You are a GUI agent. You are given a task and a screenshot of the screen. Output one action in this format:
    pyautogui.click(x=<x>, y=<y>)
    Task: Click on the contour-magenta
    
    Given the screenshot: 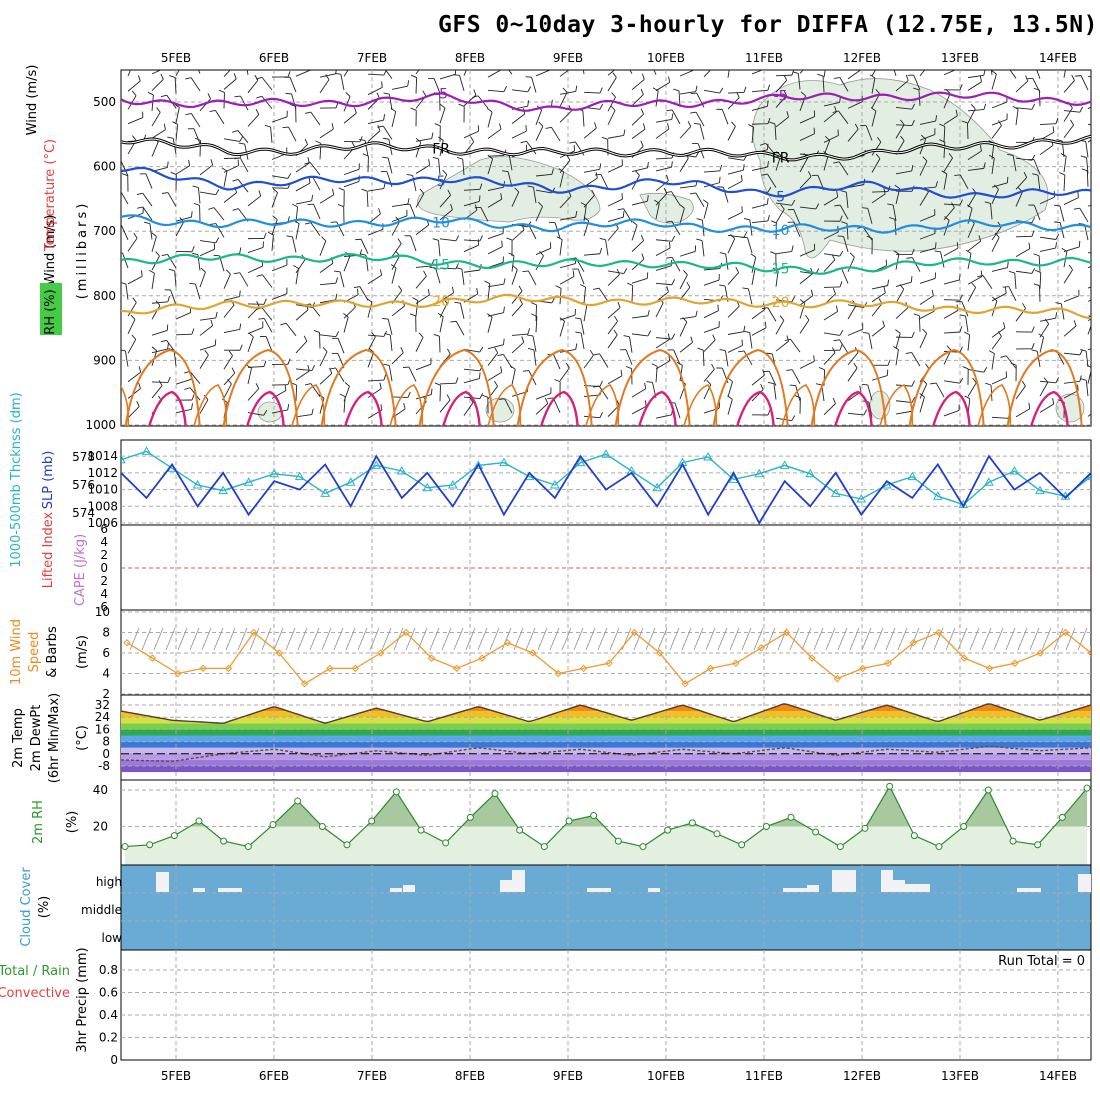 What is the action you would take?
    pyautogui.click(x=559, y=408)
    